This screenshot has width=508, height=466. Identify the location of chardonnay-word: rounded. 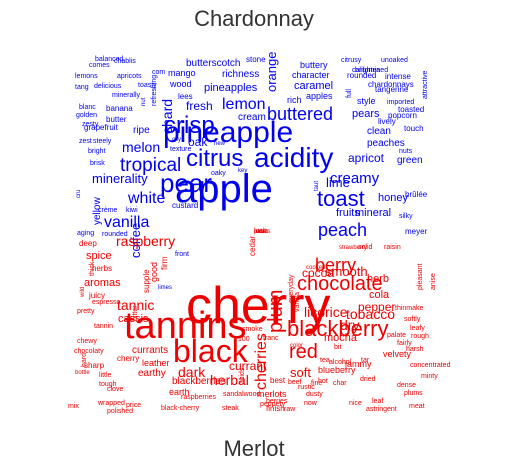
(361, 75).